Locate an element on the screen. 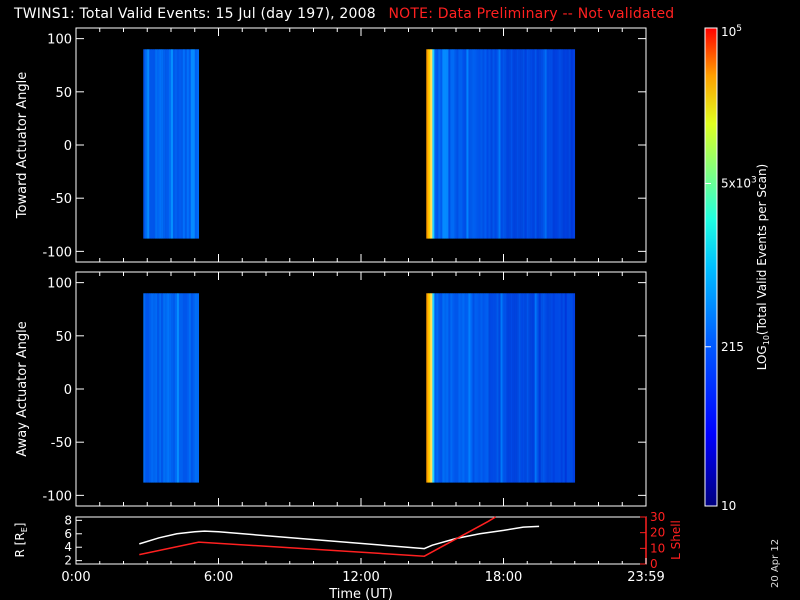 The height and width of the screenshot is (600, 800). date-stamp: 20 Apr 12 is located at coordinates (775, 563).